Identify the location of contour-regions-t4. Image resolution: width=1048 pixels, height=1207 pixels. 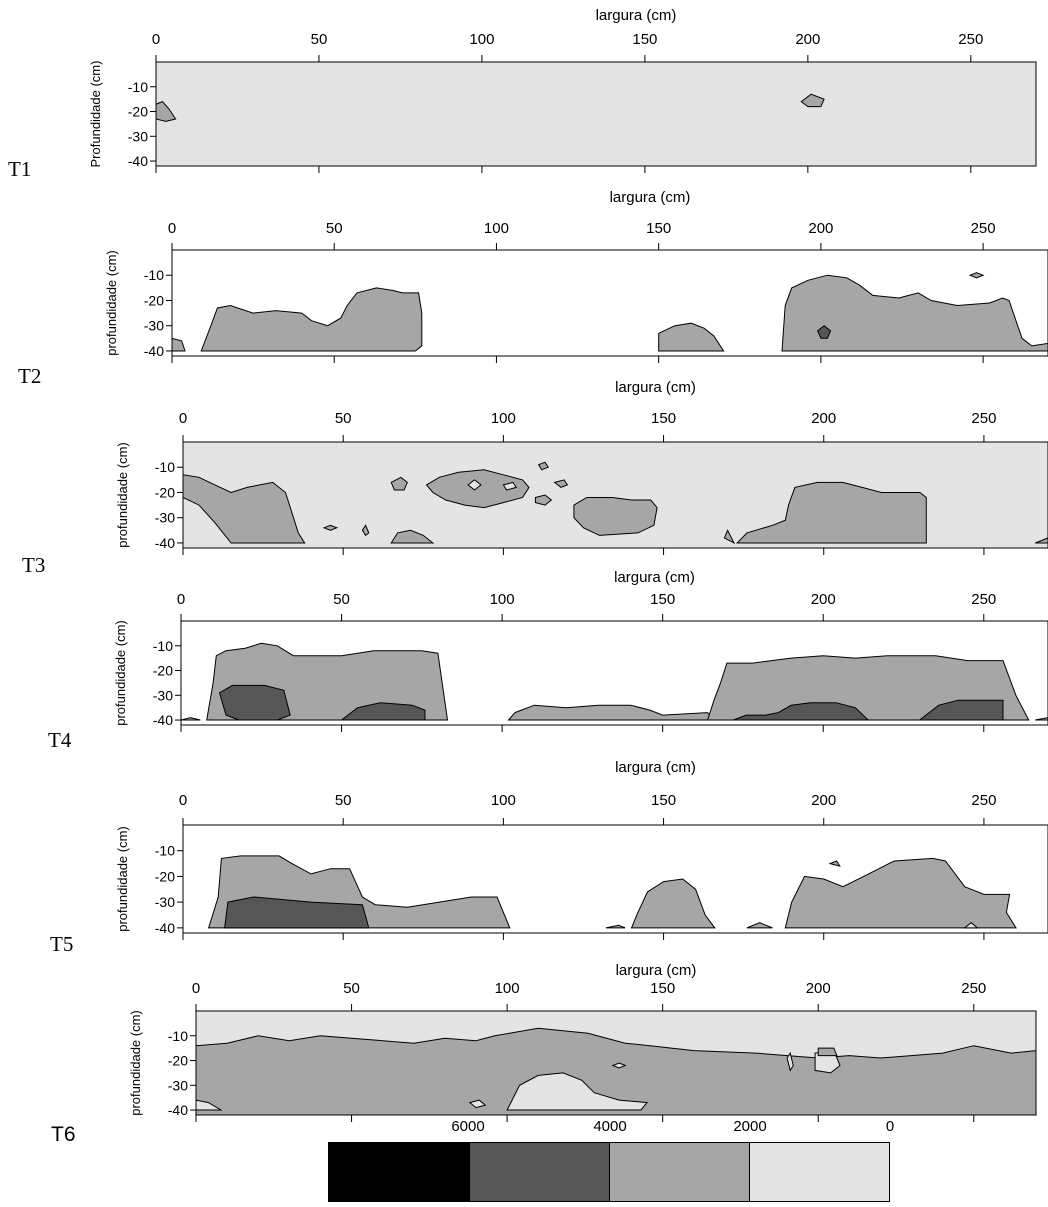
(614, 681).